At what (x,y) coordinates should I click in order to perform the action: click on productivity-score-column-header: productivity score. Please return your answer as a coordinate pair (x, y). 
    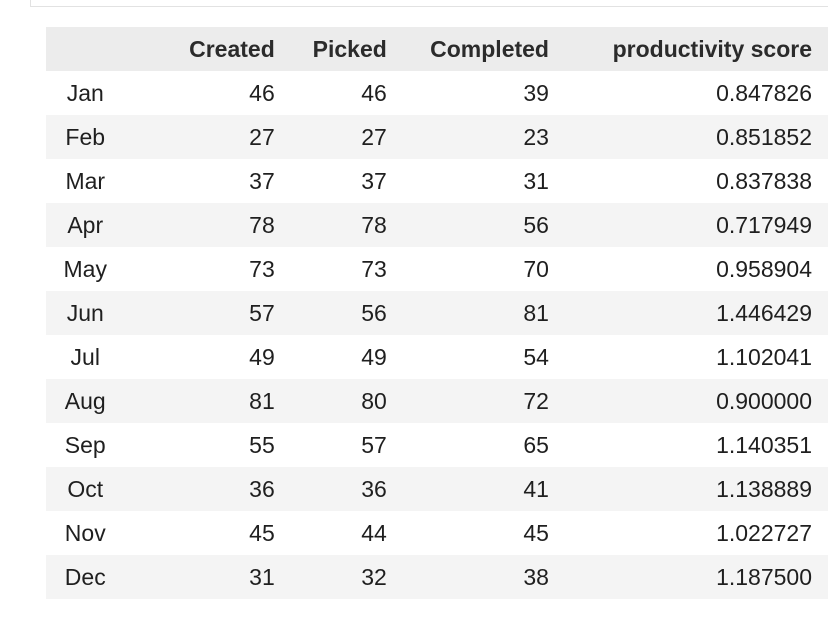
    Looking at the image, I should click on (712, 48).